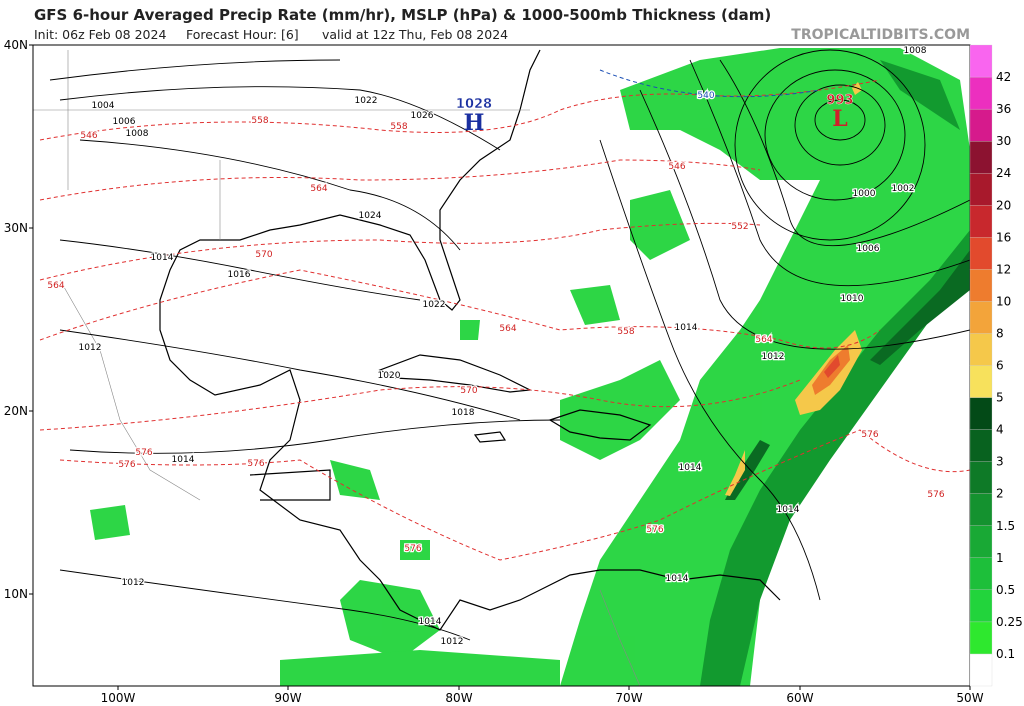  Describe the element at coordinates (389, 376) in the screenshot. I see `isobar-label: 1020` at that location.